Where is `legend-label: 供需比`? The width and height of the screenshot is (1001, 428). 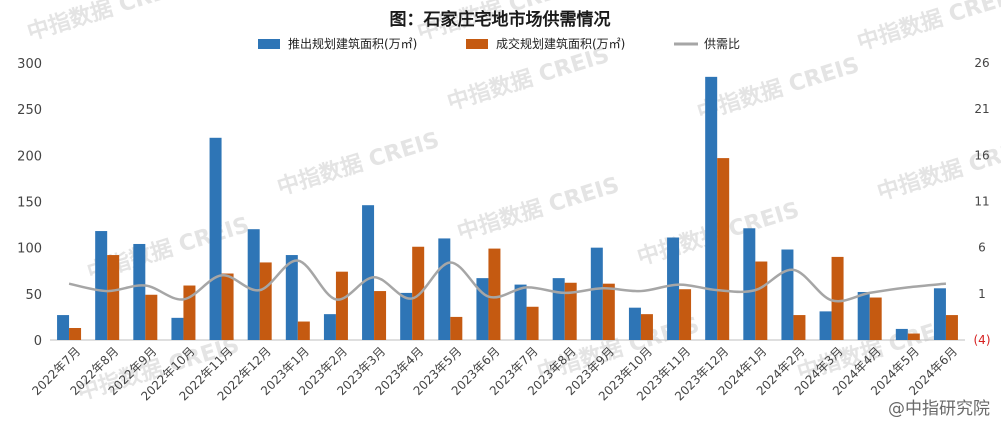
legend-label: 供需比 is located at coordinates (722, 44).